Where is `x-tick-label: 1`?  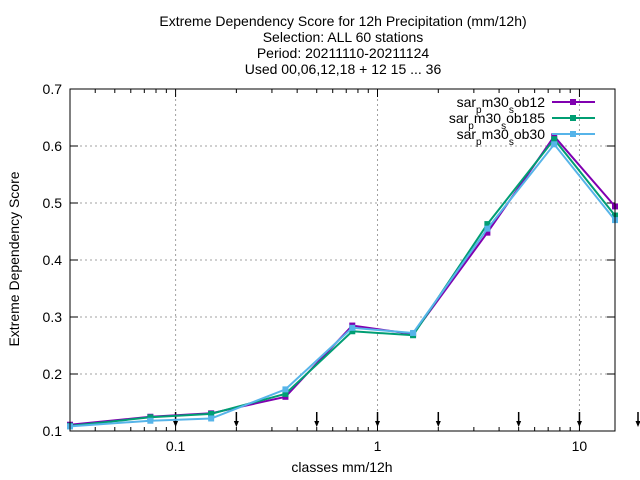 x-tick-label: 1 is located at coordinates (378, 446).